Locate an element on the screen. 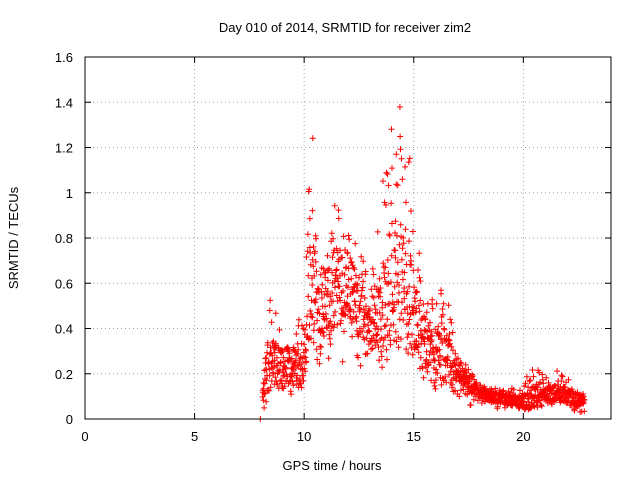 The image size is (640, 480). y-axis-label: SRMTID / TECUs is located at coordinates (13, 237).